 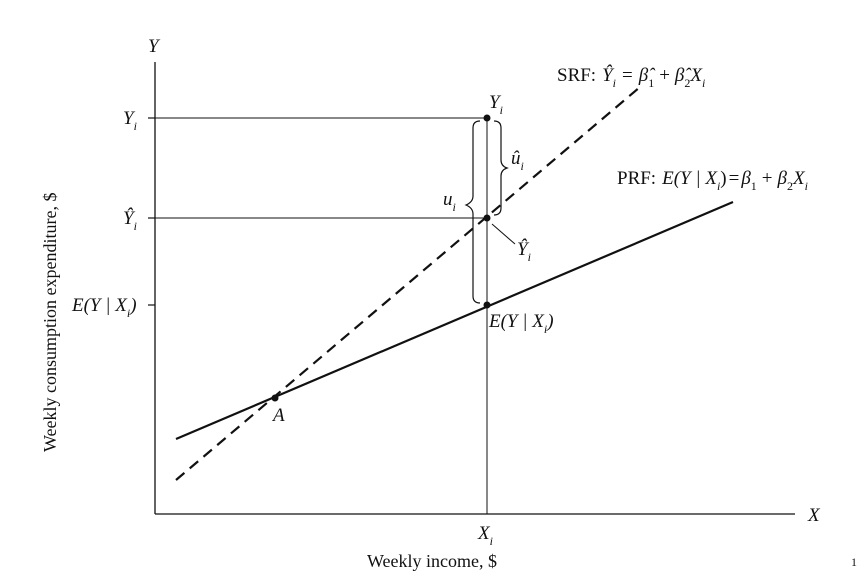 What do you see at coordinates (472, 212) in the screenshot?
I see `u-brace` at bounding box center [472, 212].